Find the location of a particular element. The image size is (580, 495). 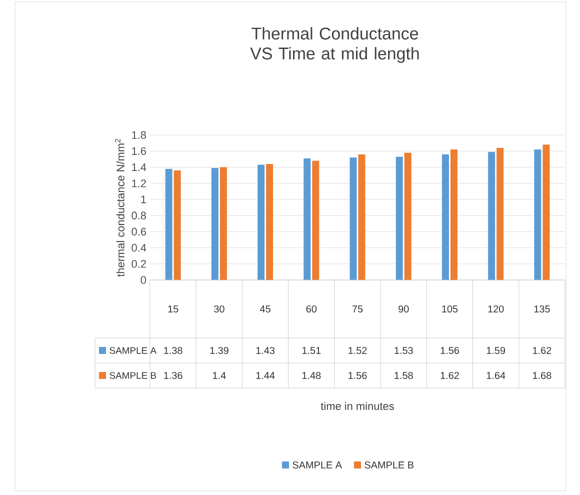

x-tick-label: 30 is located at coordinates (219, 309).